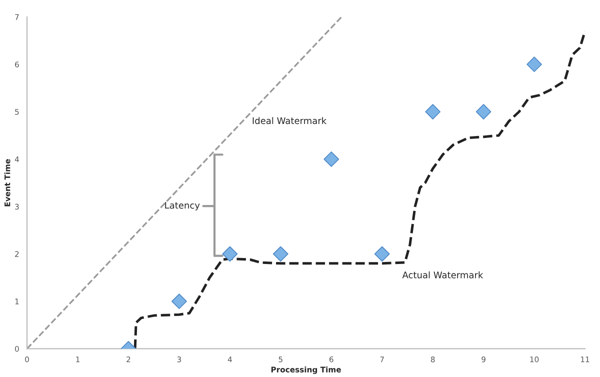 Image resolution: width=600 pixels, height=377 pixels. Describe the element at coordinates (289, 120) in the screenshot. I see `series-label: Ideal Watermark` at that location.